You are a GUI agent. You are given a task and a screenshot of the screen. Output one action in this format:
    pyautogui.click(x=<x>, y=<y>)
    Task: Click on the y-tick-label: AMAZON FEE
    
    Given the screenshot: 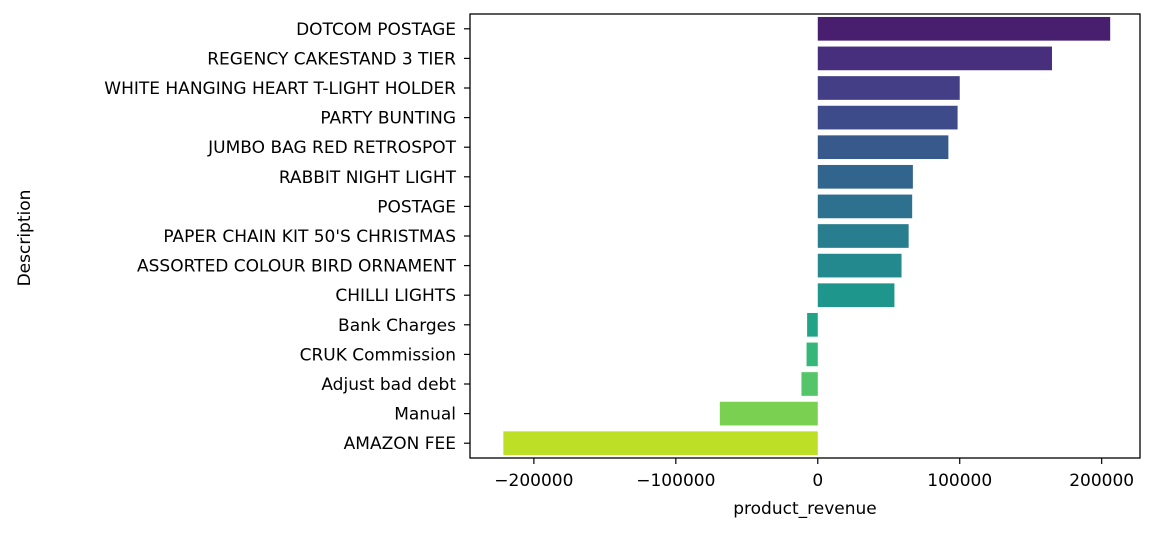 What is the action you would take?
    pyautogui.click(x=400, y=444)
    